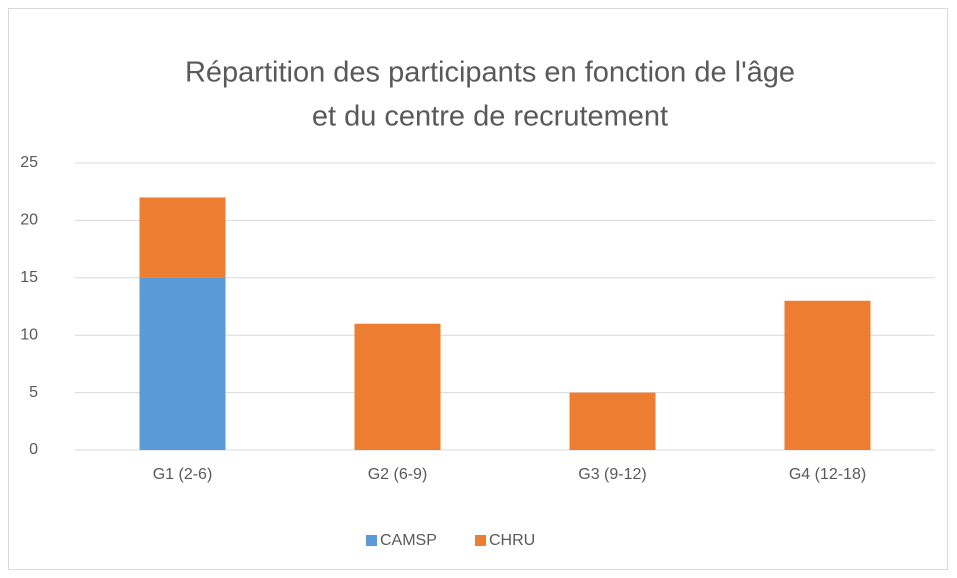 This screenshot has width=957, height=578. I want to click on y-tick-label: 20, so click(29, 220).